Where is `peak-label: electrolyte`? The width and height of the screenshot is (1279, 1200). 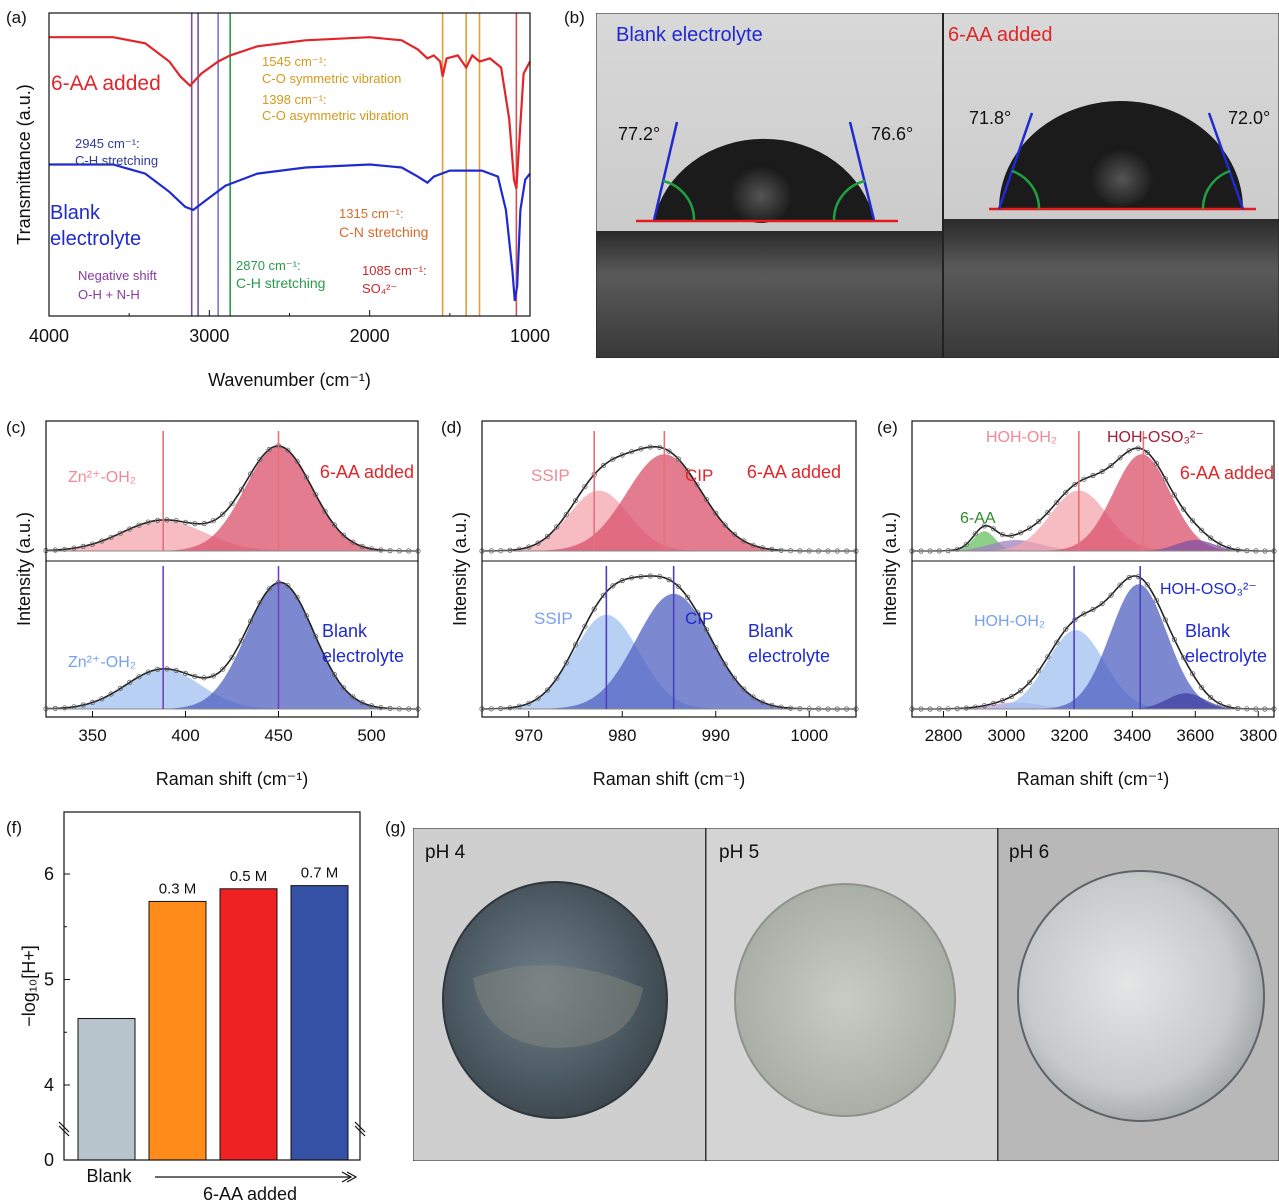 peak-label: electrolyte is located at coordinates (789, 656).